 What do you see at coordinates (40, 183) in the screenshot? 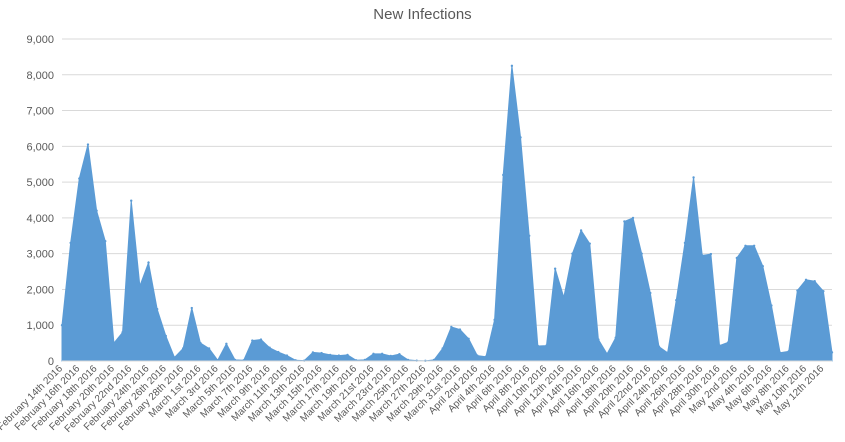
I see `y-tick-label: 5,000` at bounding box center [40, 183].